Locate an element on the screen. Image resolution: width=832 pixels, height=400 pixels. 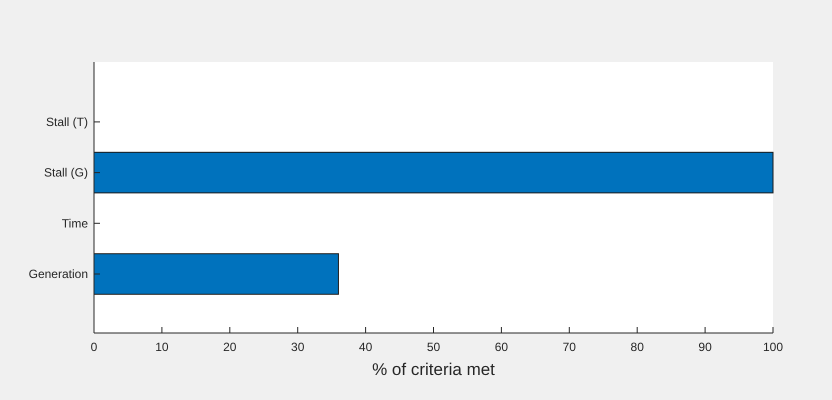
x-tick-label: 80 is located at coordinates (637, 347).